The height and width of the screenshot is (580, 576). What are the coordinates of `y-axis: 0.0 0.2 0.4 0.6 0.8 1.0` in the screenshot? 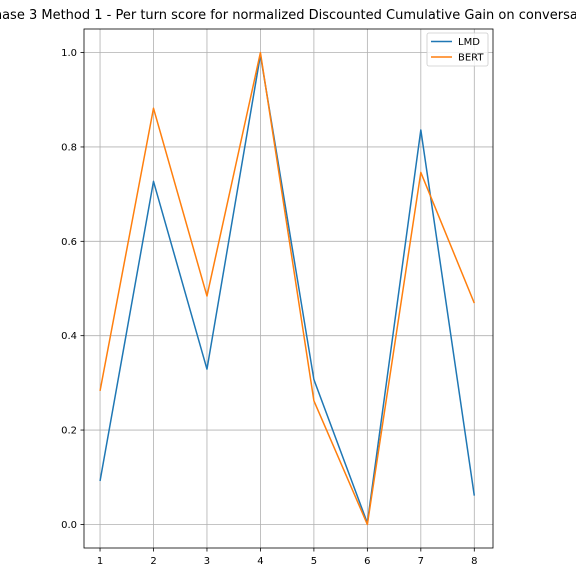 It's located at (72, 289).